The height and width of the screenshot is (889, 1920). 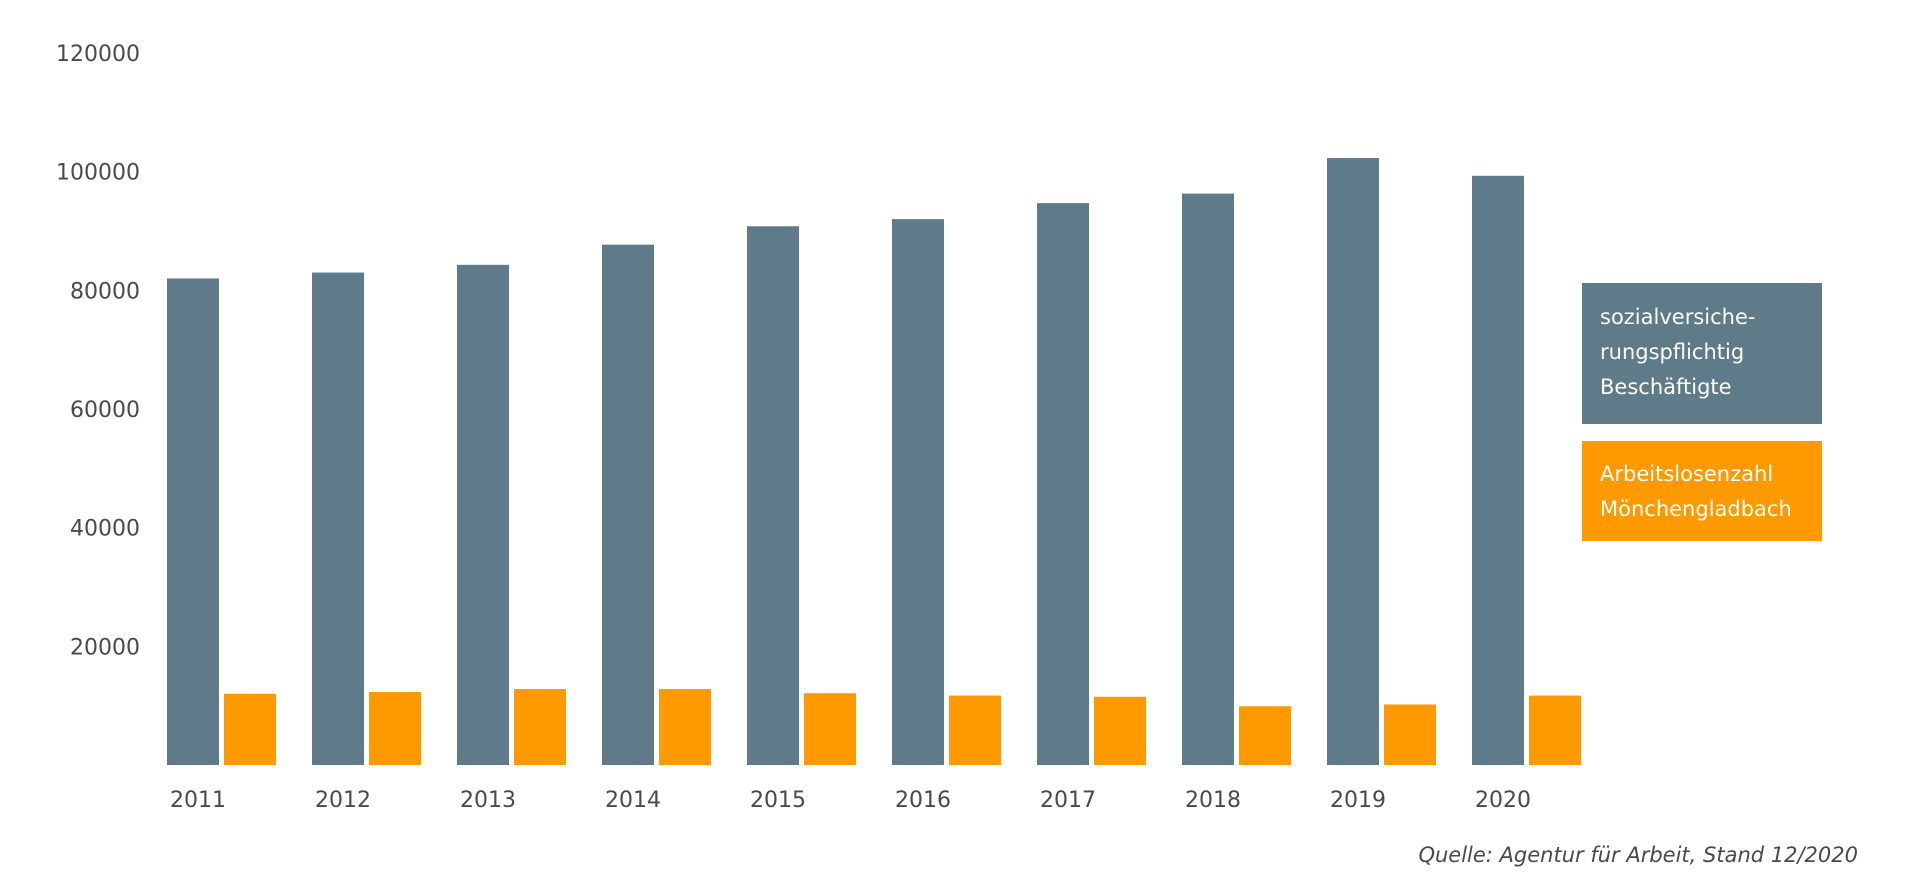 I want to click on bar-unemployed-2013, so click(x=540, y=727).